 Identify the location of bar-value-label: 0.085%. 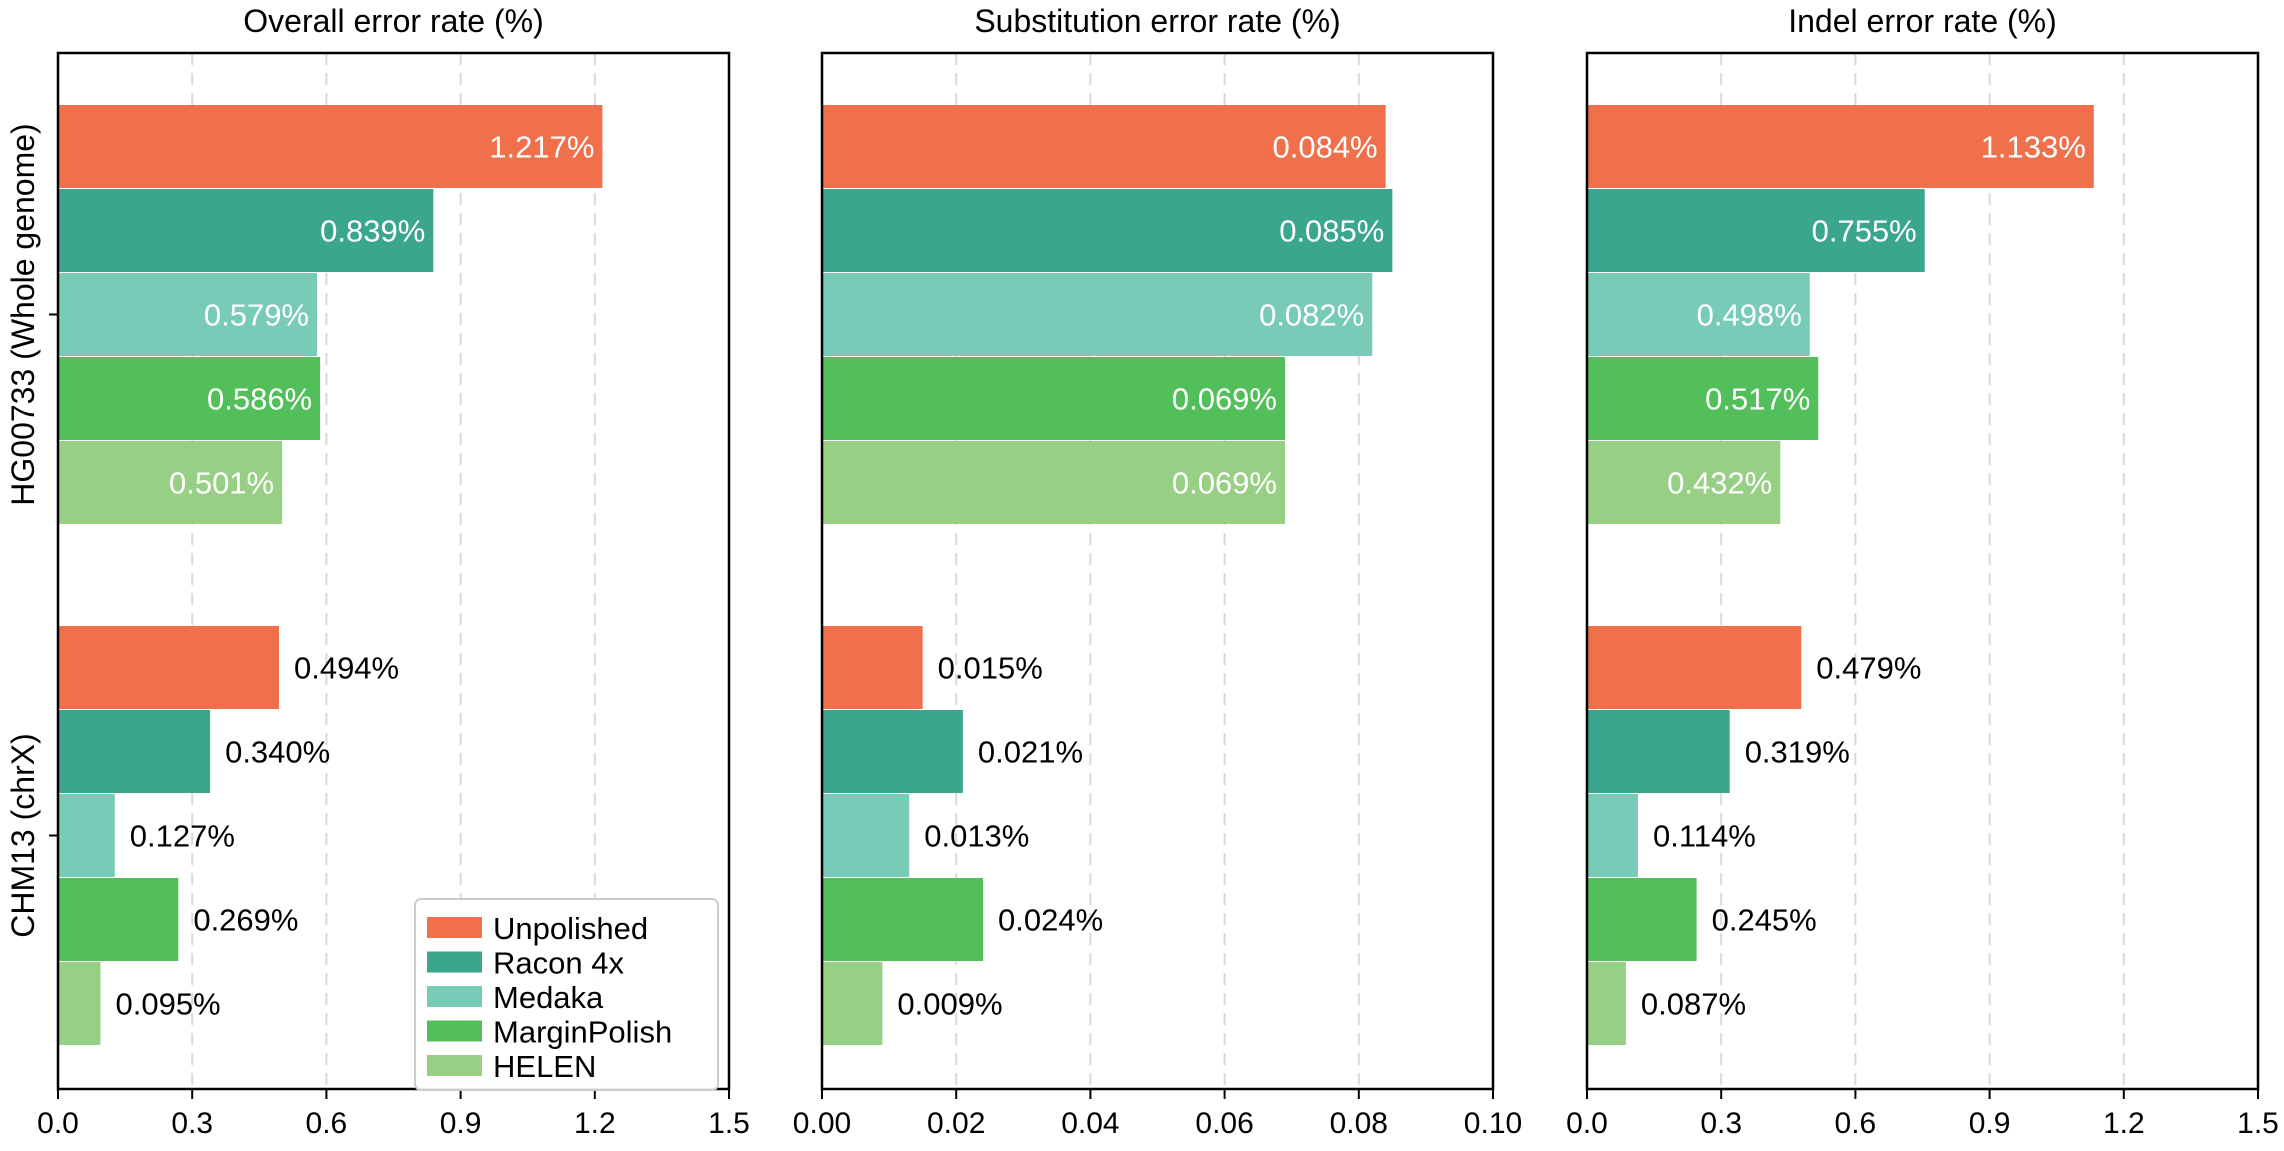
(1331, 231).